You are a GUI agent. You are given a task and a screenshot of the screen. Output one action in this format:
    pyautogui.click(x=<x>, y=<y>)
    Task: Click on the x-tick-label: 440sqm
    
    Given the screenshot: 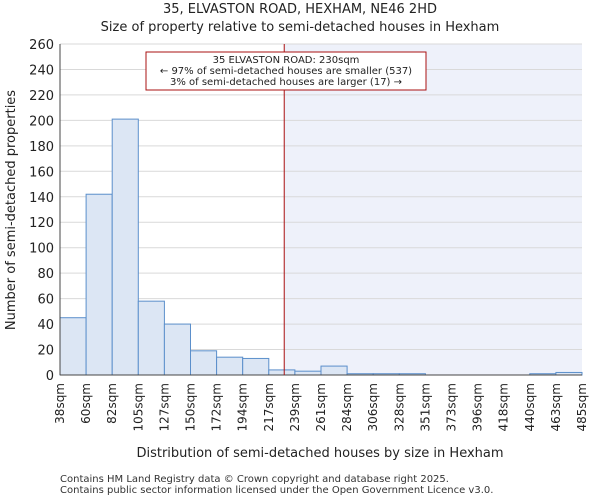 What is the action you would take?
    pyautogui.click(x=530, y=407)
    